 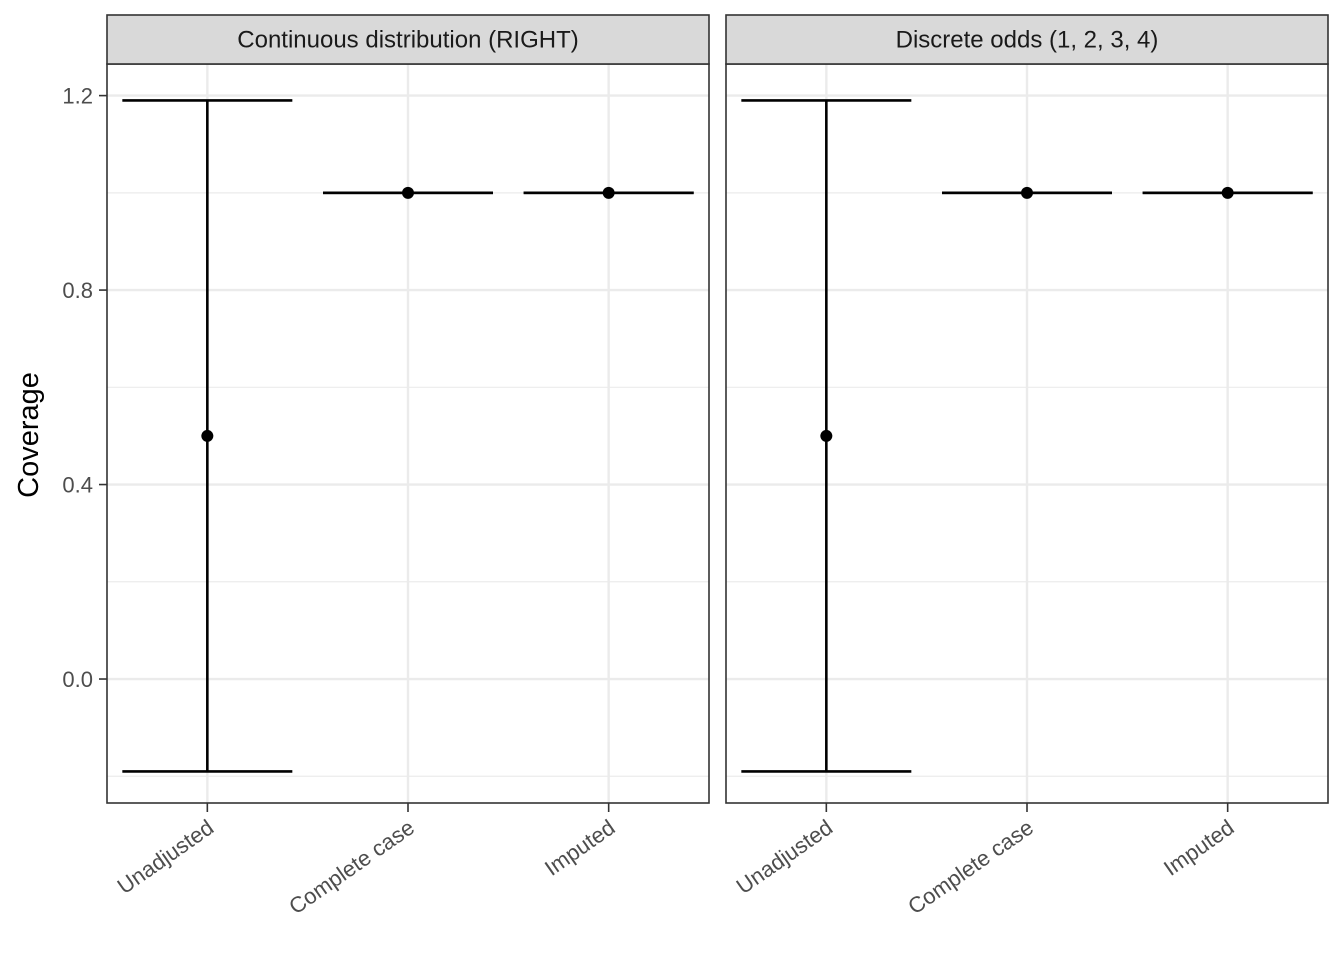 I want to click on y-tick-label: 1.2, so click(x=77, y=96).